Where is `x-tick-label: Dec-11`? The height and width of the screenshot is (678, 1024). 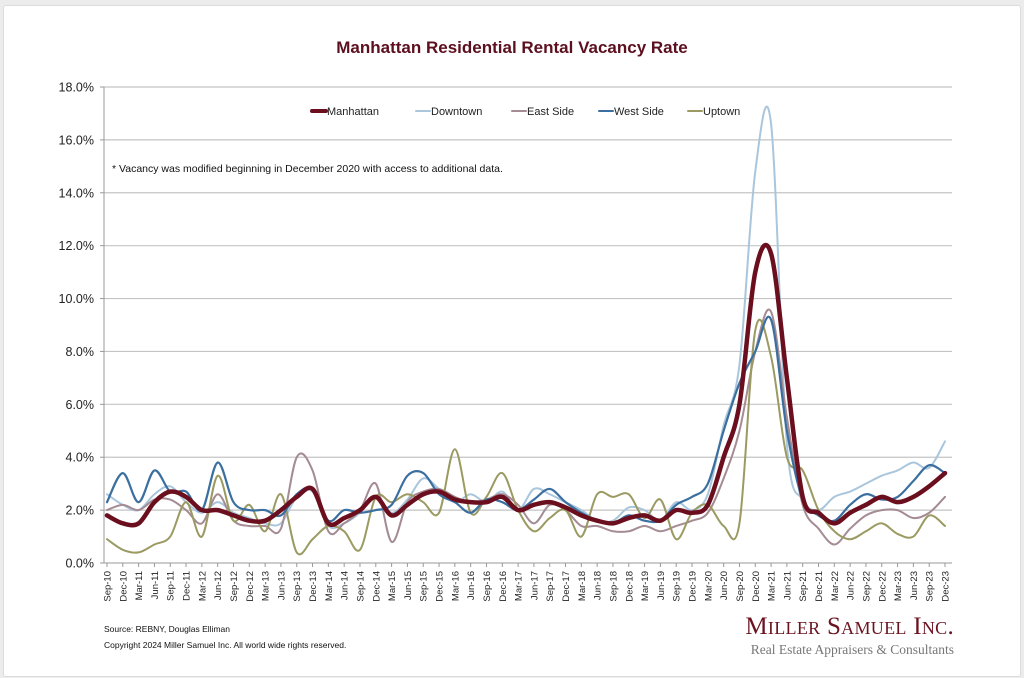 x-tick-label: Dec-11 is located at coordinates (187, 586).